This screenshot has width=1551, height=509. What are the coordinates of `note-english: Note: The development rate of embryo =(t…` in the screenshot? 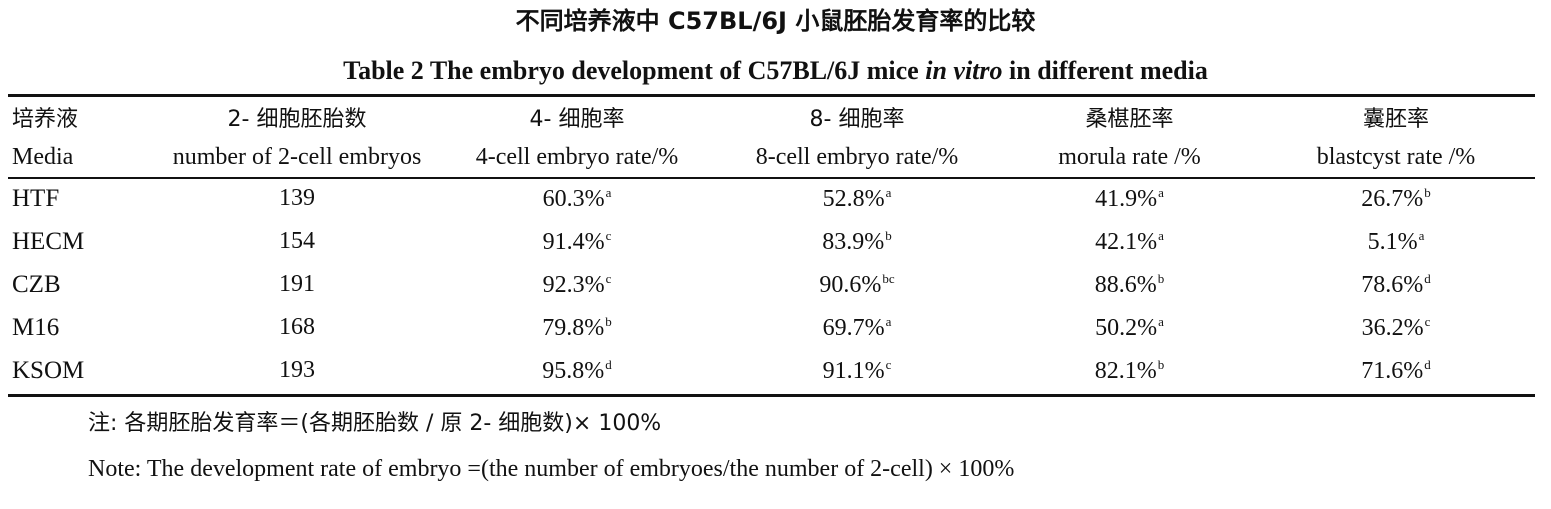 It's located at (551, 469).